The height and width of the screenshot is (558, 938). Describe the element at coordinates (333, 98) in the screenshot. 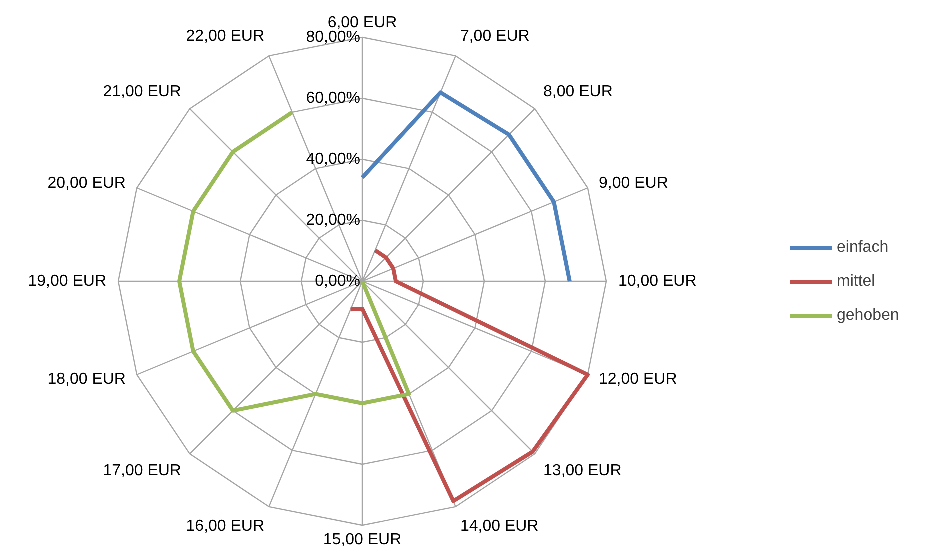

I see `y-tick-label: 60,00%` at that location.